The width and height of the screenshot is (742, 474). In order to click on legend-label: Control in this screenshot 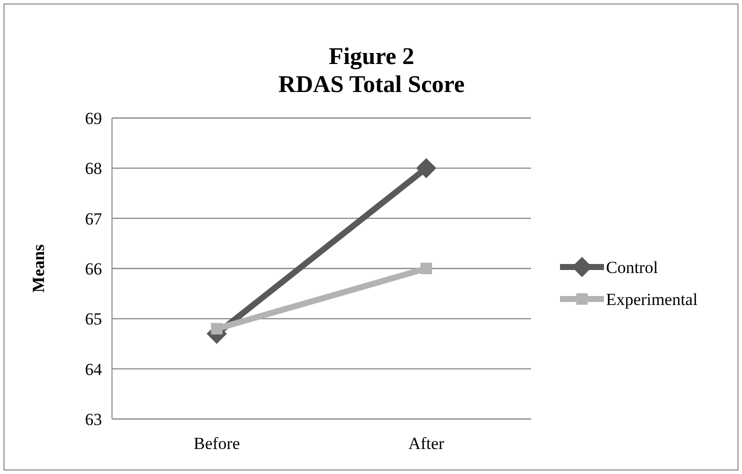, I will do `click(632, 267)`.